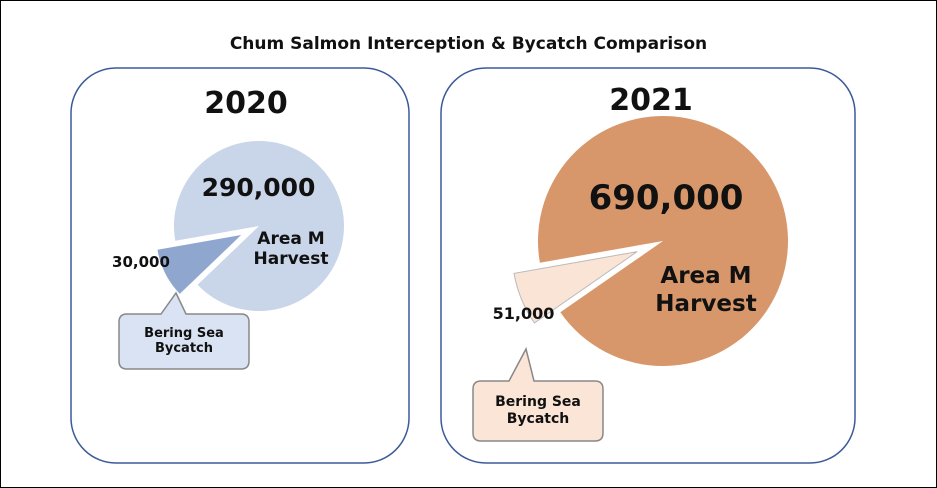  I want to click on value-label: 30,000, so click(141, 262).